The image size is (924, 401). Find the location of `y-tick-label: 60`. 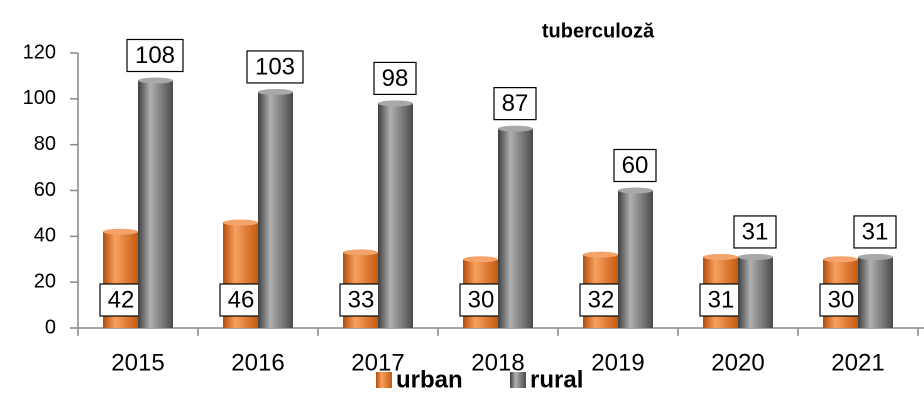

y-tick-label: 60 is located at coordinates (45, 190).